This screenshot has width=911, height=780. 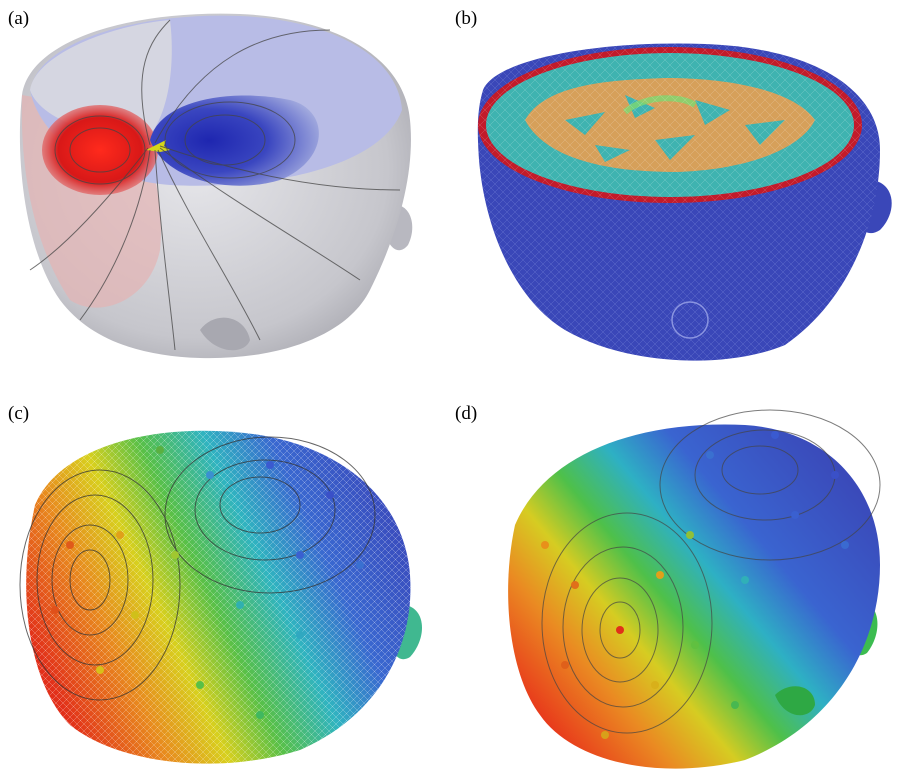 I want to click on panel-d-label: (d), so click(x=466, y=413).